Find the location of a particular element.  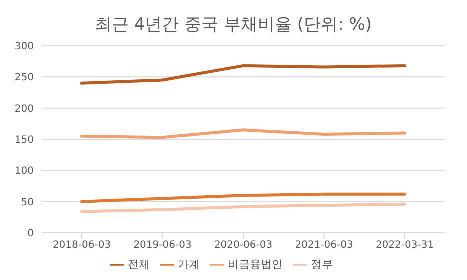

legend-label: 비금융법인 is located at coordinates (255, 264).